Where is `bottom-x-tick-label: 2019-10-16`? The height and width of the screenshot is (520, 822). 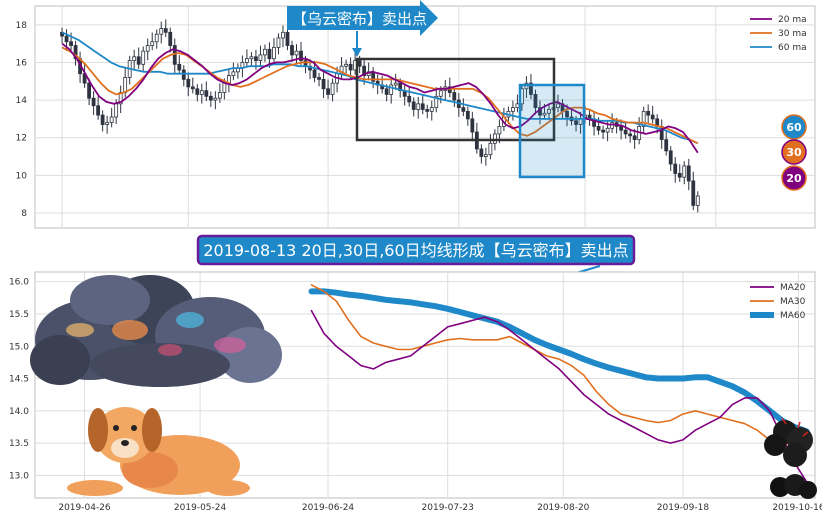
bottom-x-tick-label: 2019-10-16 is located at coordinates (797, 508).